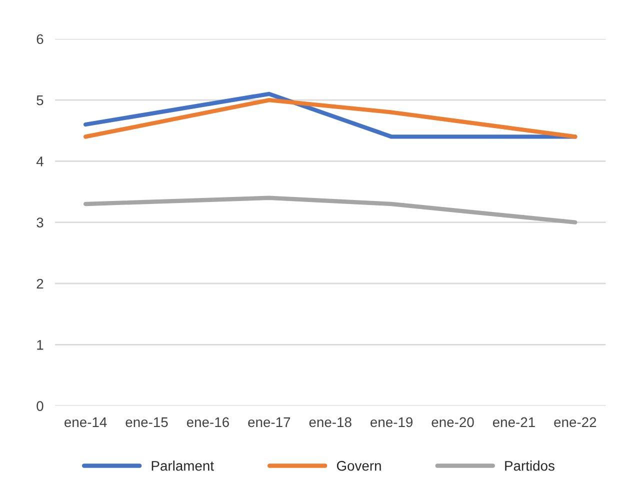  What do you see at coordinates (529, 465) in the screenshot?
I see `legend-label: Partidos` at bounding box center [529, 465].